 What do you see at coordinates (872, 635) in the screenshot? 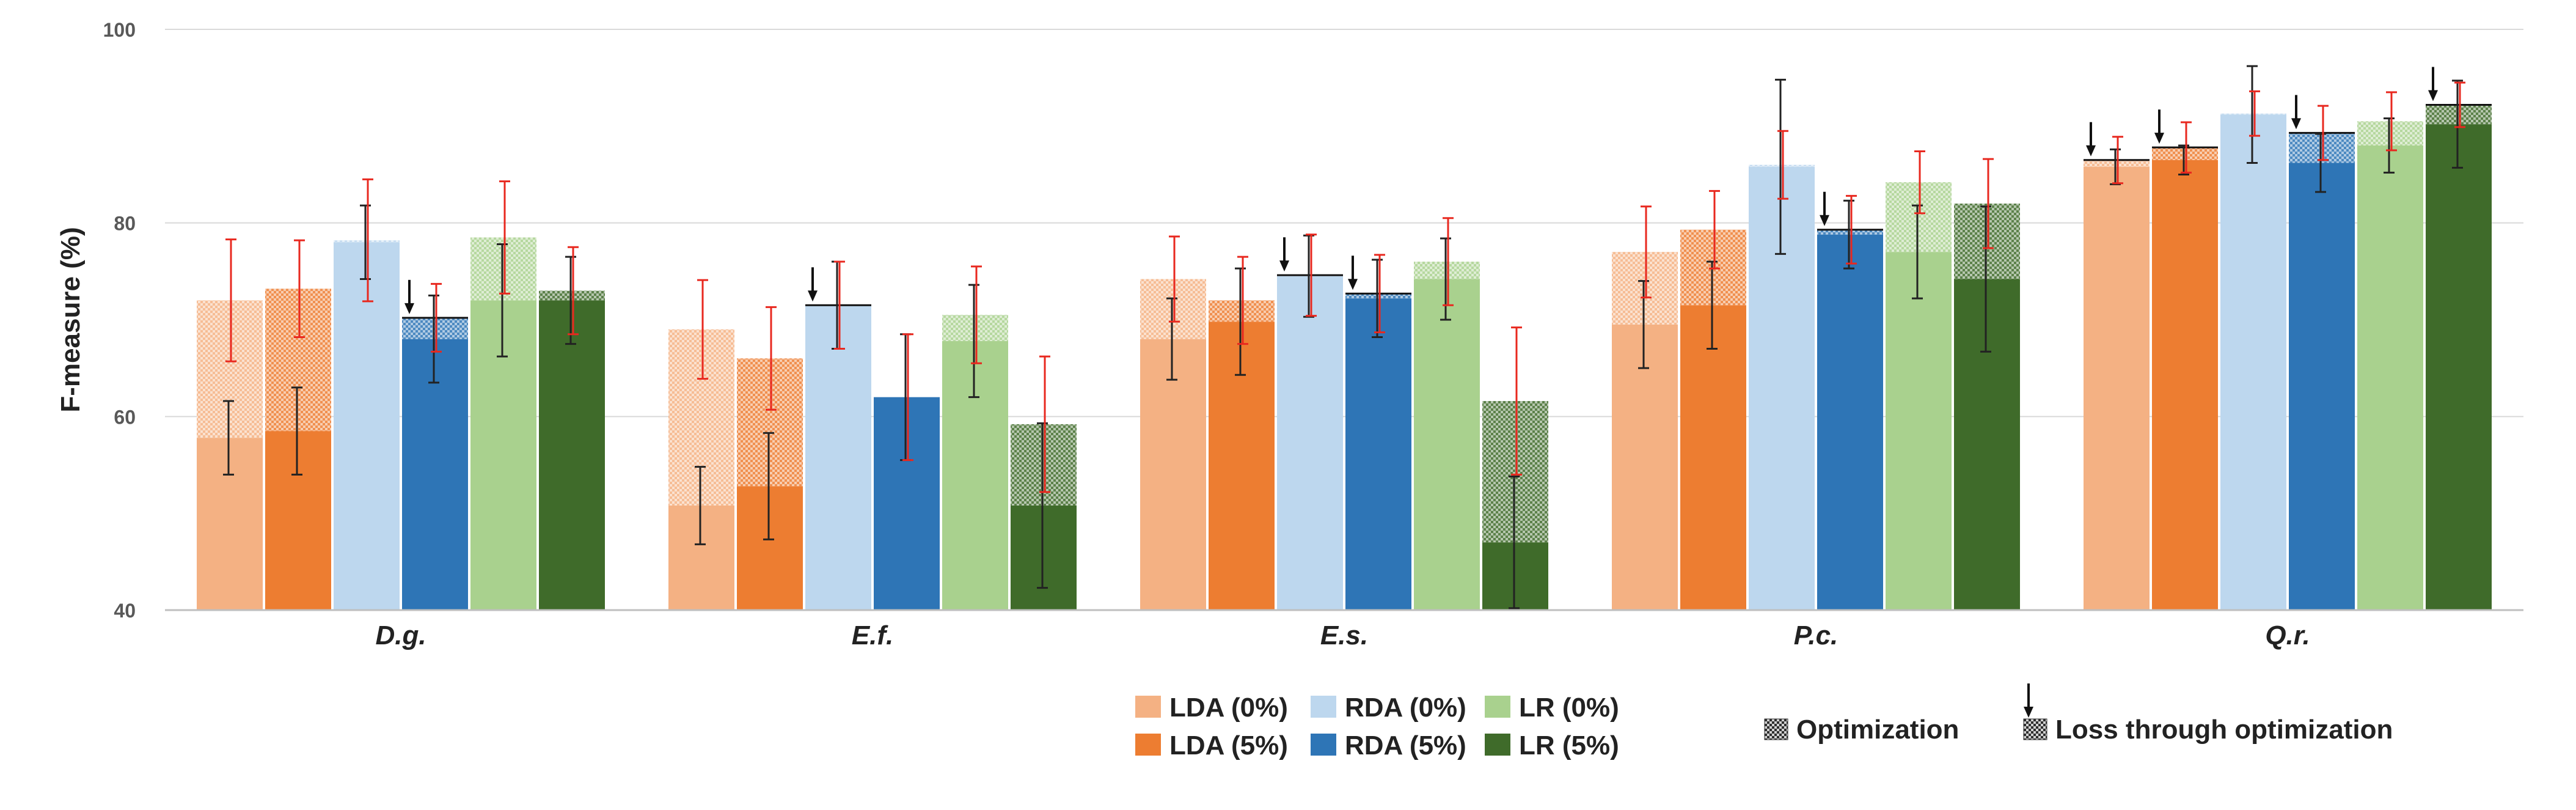
I see `x-tick-label: E.f.` at bounding box center [872, 635].